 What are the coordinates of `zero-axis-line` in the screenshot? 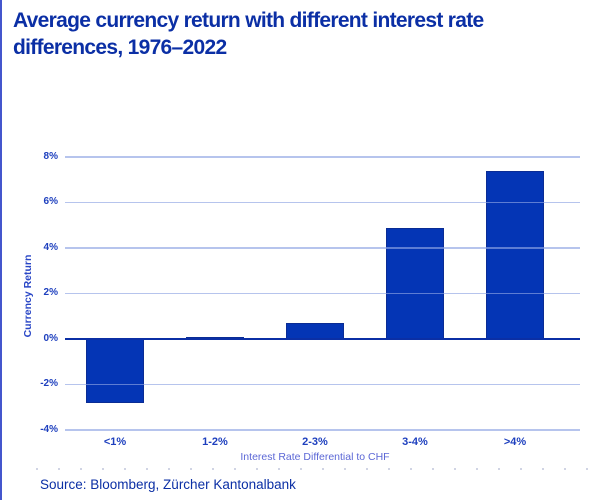 It's located at (322, 339).